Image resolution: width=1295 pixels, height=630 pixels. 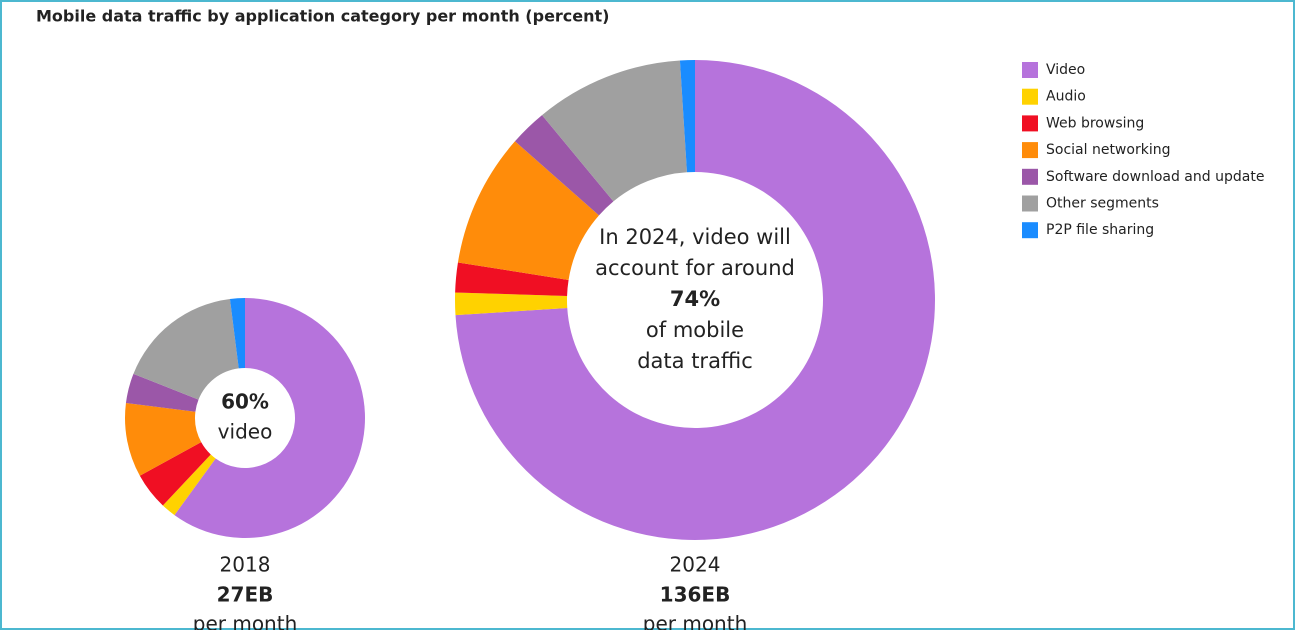 What do you see at coordinates (1102, 204) in the screenshot?
I see `legend-label: Other segments` at bounding box center [1102, 204].